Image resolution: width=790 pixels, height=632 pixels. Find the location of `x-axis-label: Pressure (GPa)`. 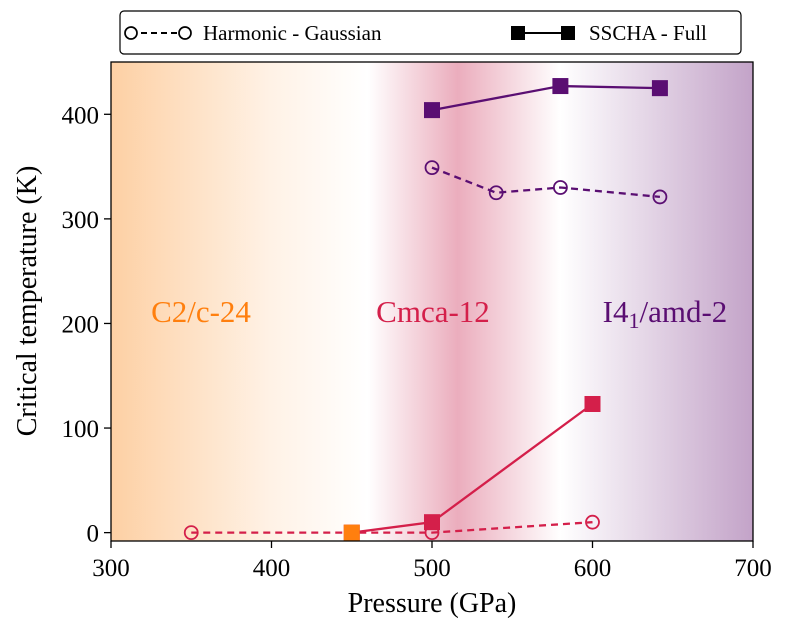

x-axis-label: Pressure (GPa) is located at coordinates (432, 603).